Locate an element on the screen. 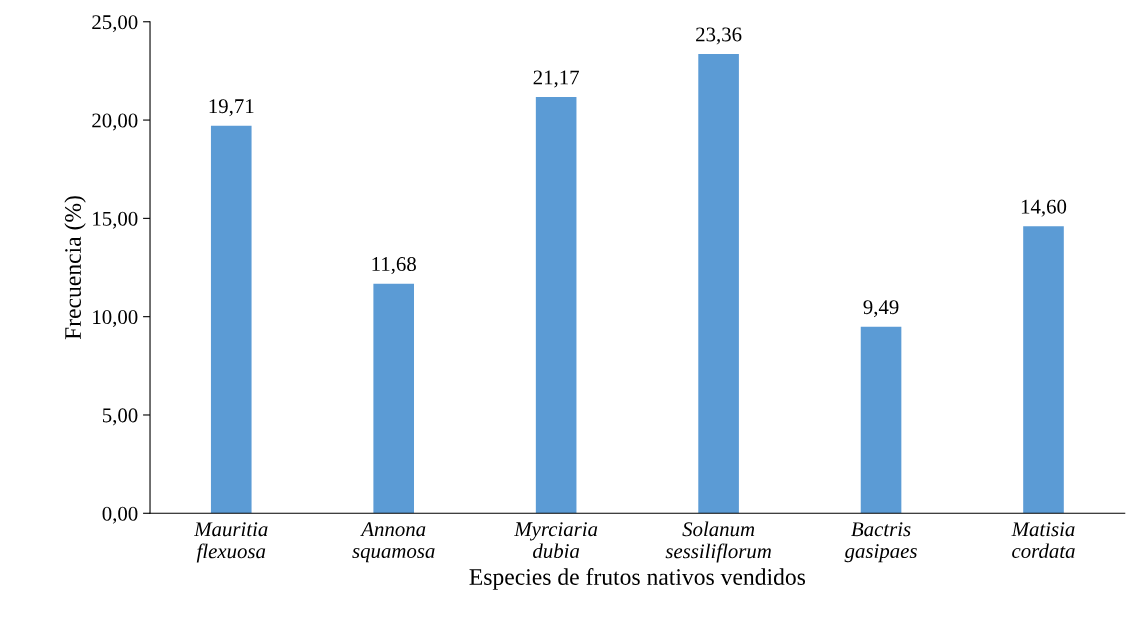 This screenshot has width=1140, height=640. x-tick-label: Bactris gasipaes is located at coordinates (880, 542).